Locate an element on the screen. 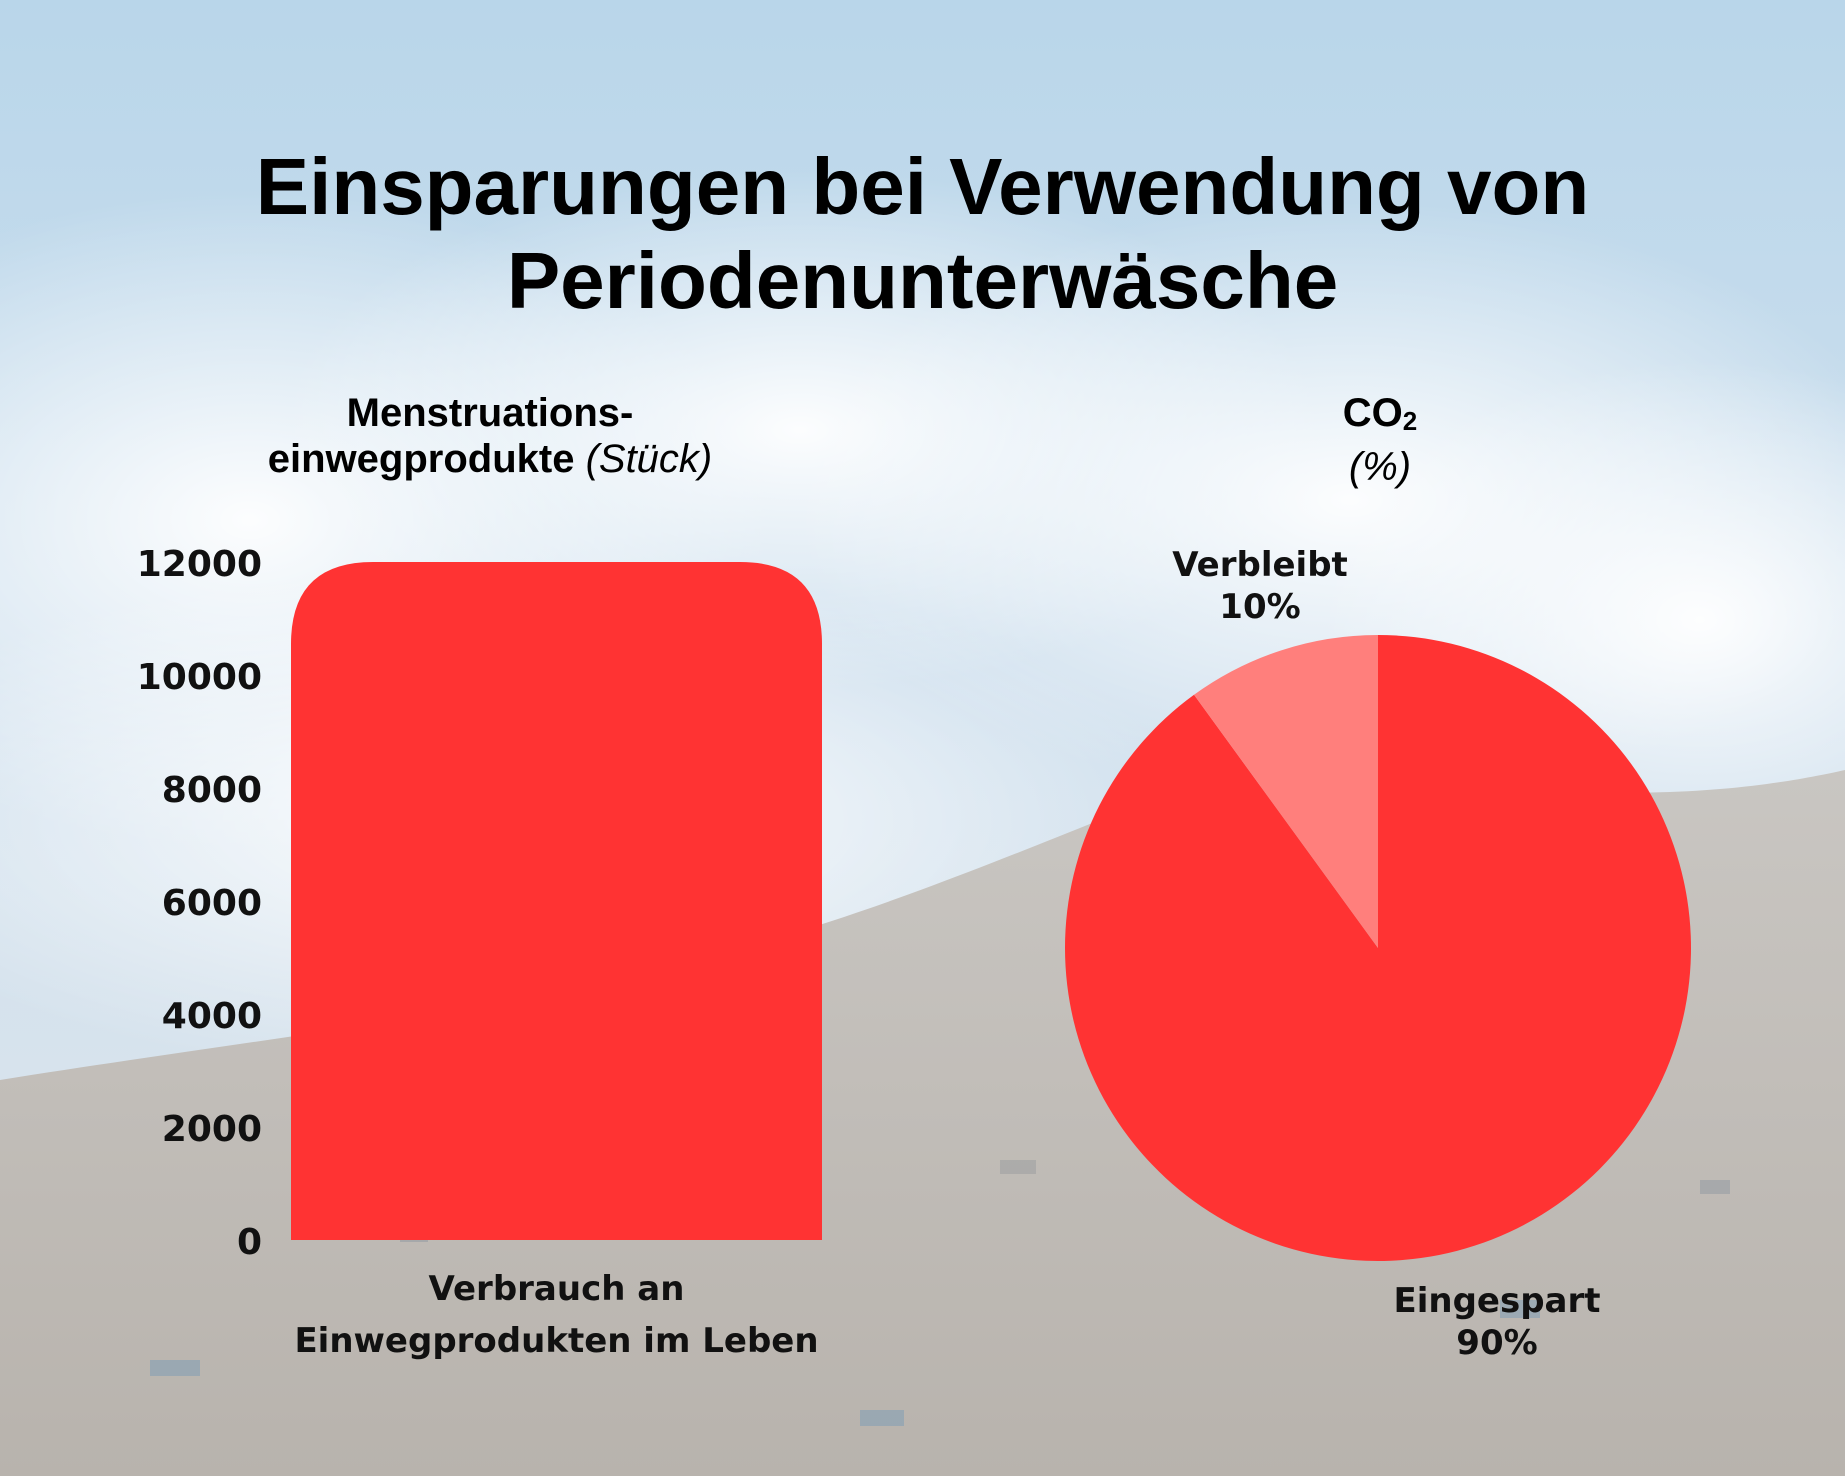 This screenshot has height=1476, width=1845. x-category-label: Verbrauch an is located at coordinates (557, 1289).